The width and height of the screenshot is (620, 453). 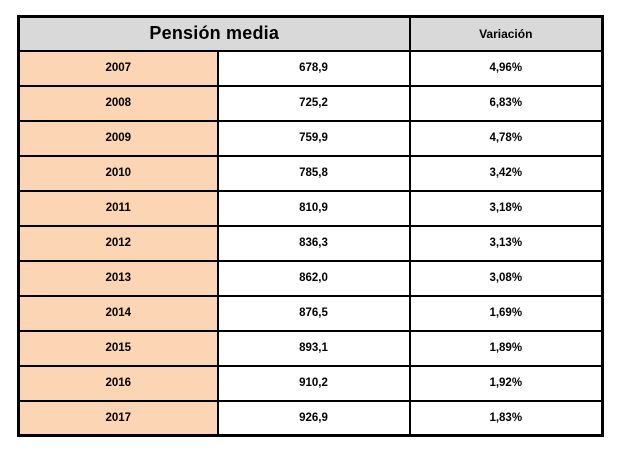 What do you see at coordinates (118, 348) in the screenshot?
I see `year-cell: 2015` at bounding box center [118, 348].